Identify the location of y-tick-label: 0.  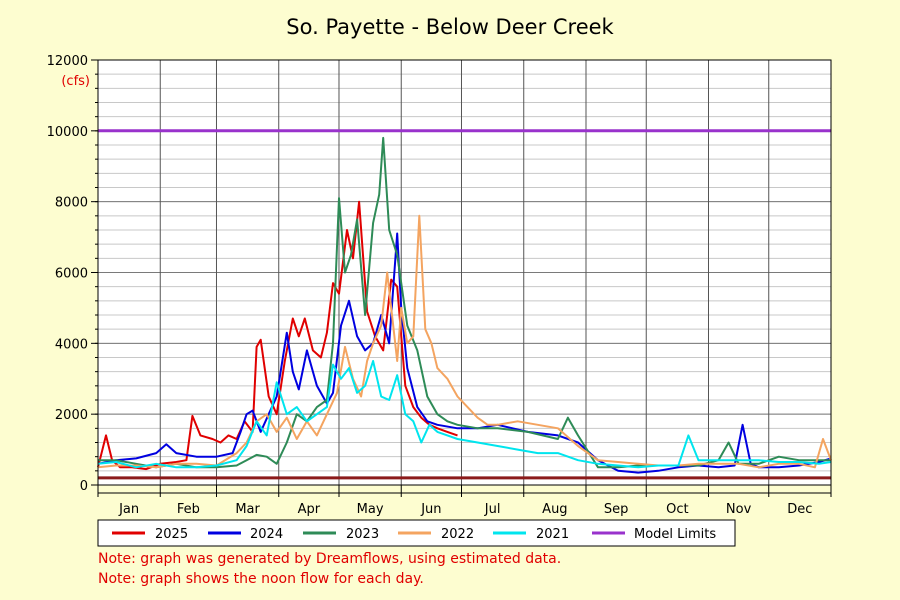
(84, 486).